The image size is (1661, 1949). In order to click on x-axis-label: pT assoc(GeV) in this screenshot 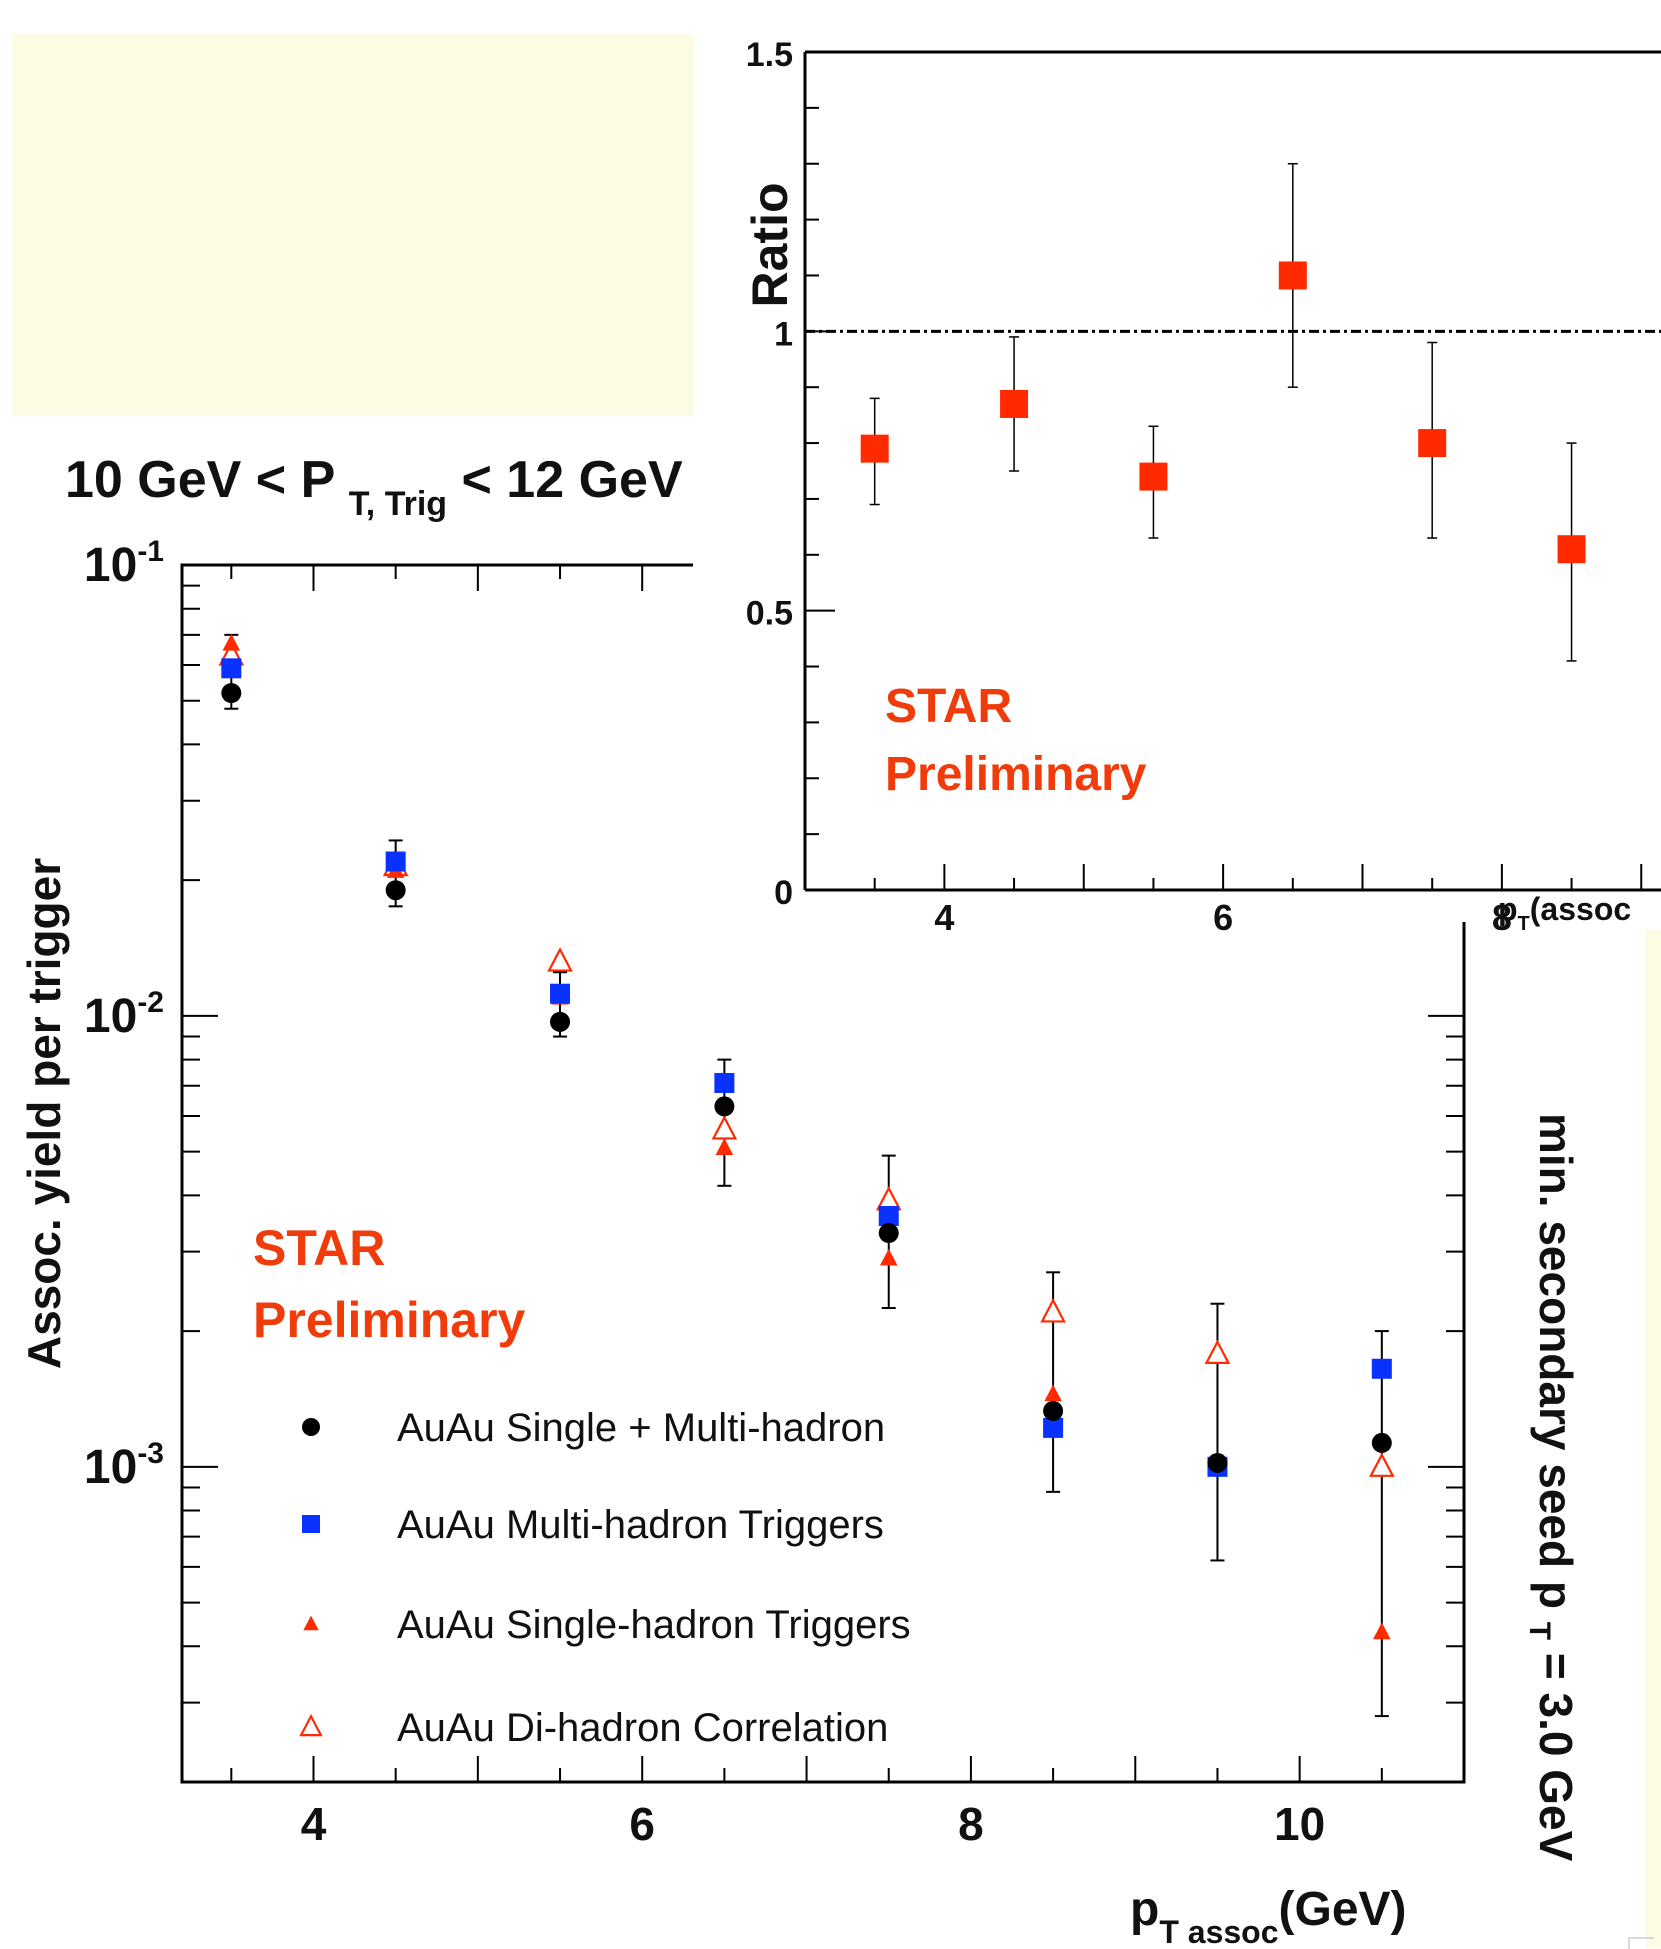, I will do `click(1268, 1915)`.